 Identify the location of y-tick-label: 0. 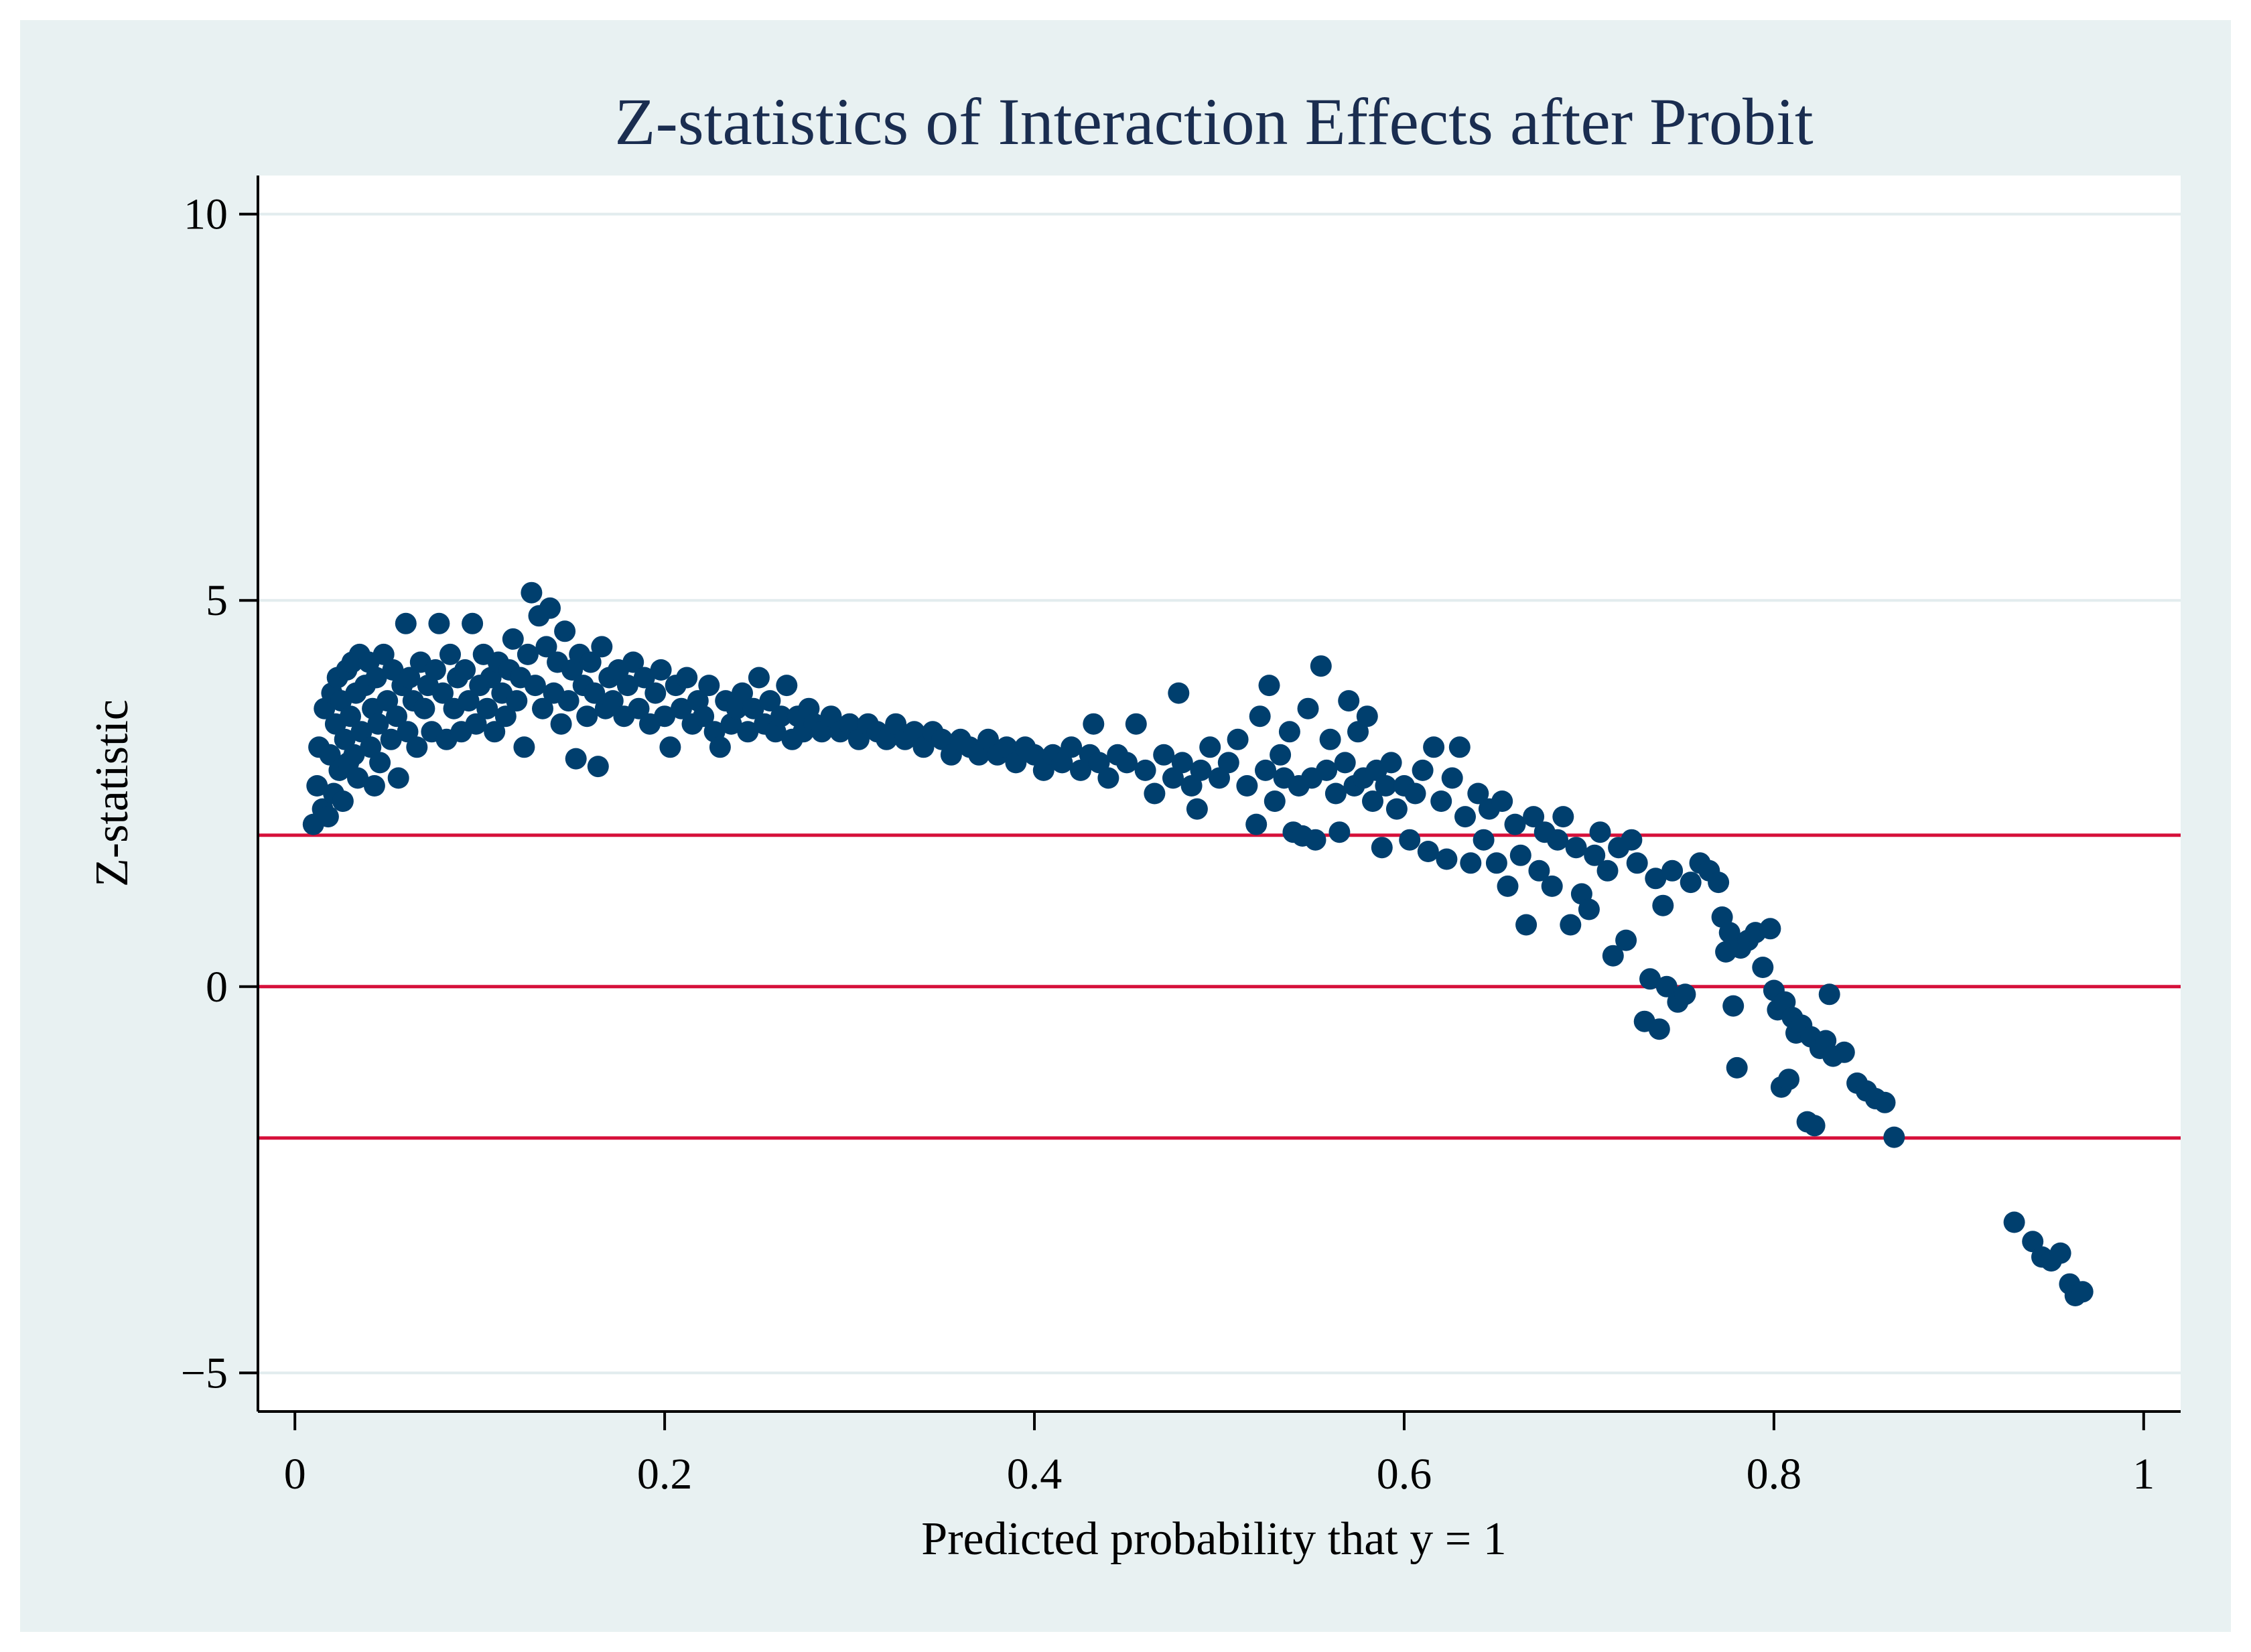
(217, 987).